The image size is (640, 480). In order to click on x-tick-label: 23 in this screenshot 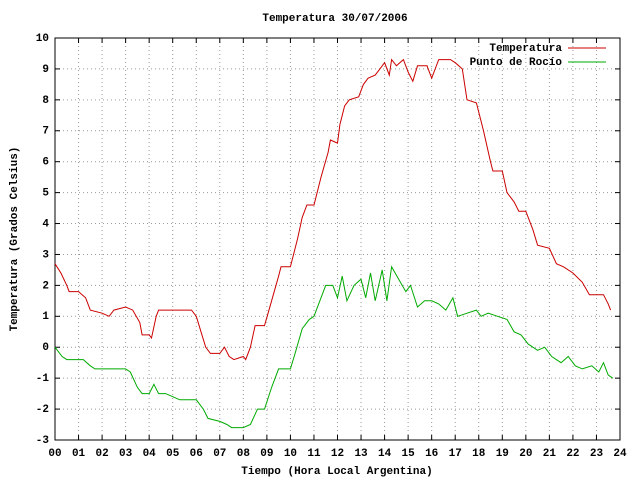, I will do `click(597, 454)`.